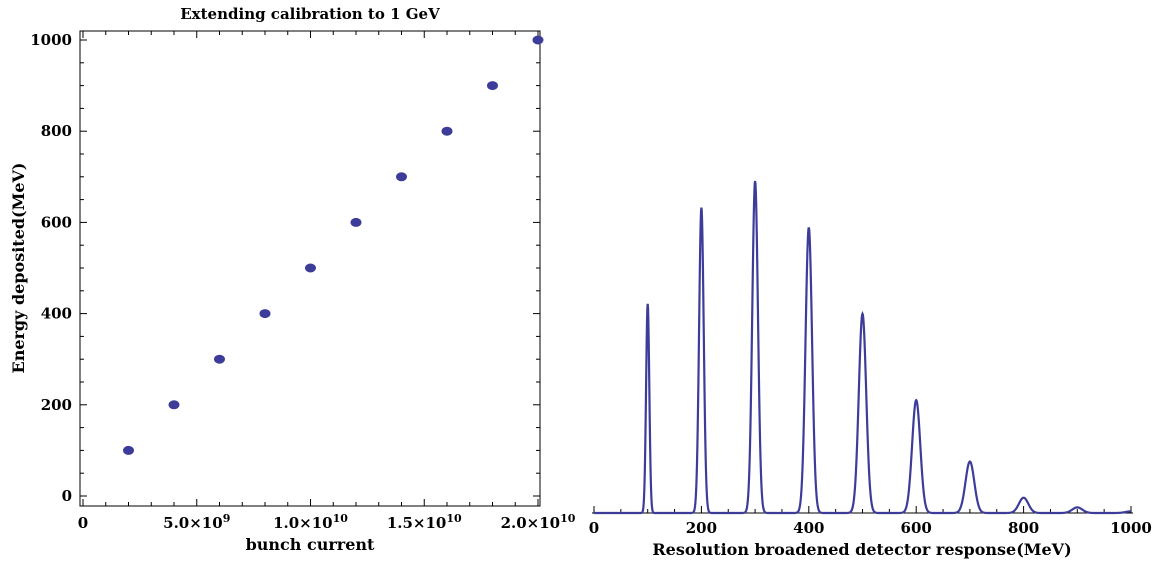 The width and height of the screenshot is (1159, 568). Describe the element at coordinates (56, 314) in the screenshot. I see `y-tick-label: 400` at that location.